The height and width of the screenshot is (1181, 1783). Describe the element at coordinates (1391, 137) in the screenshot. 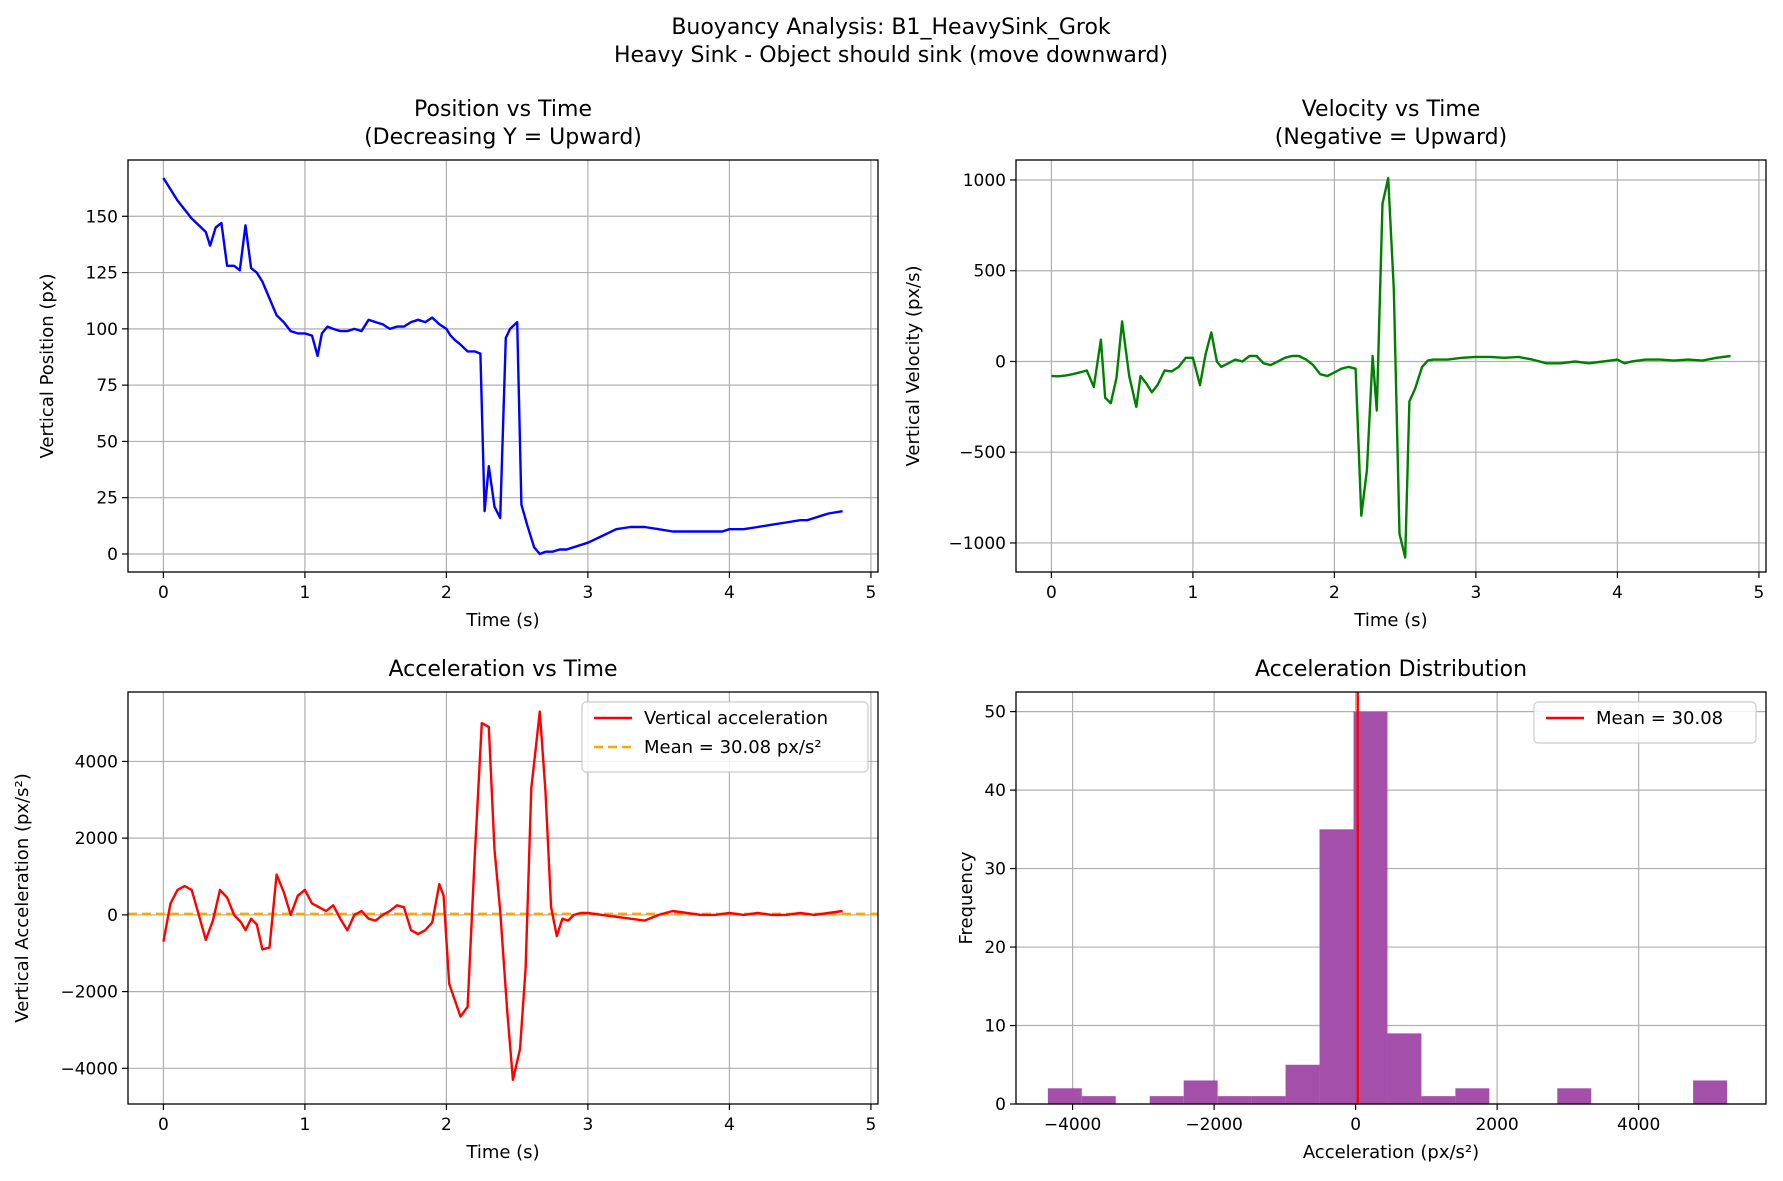

I see `chart-subtitle: (Negative = Upward)` at that location.